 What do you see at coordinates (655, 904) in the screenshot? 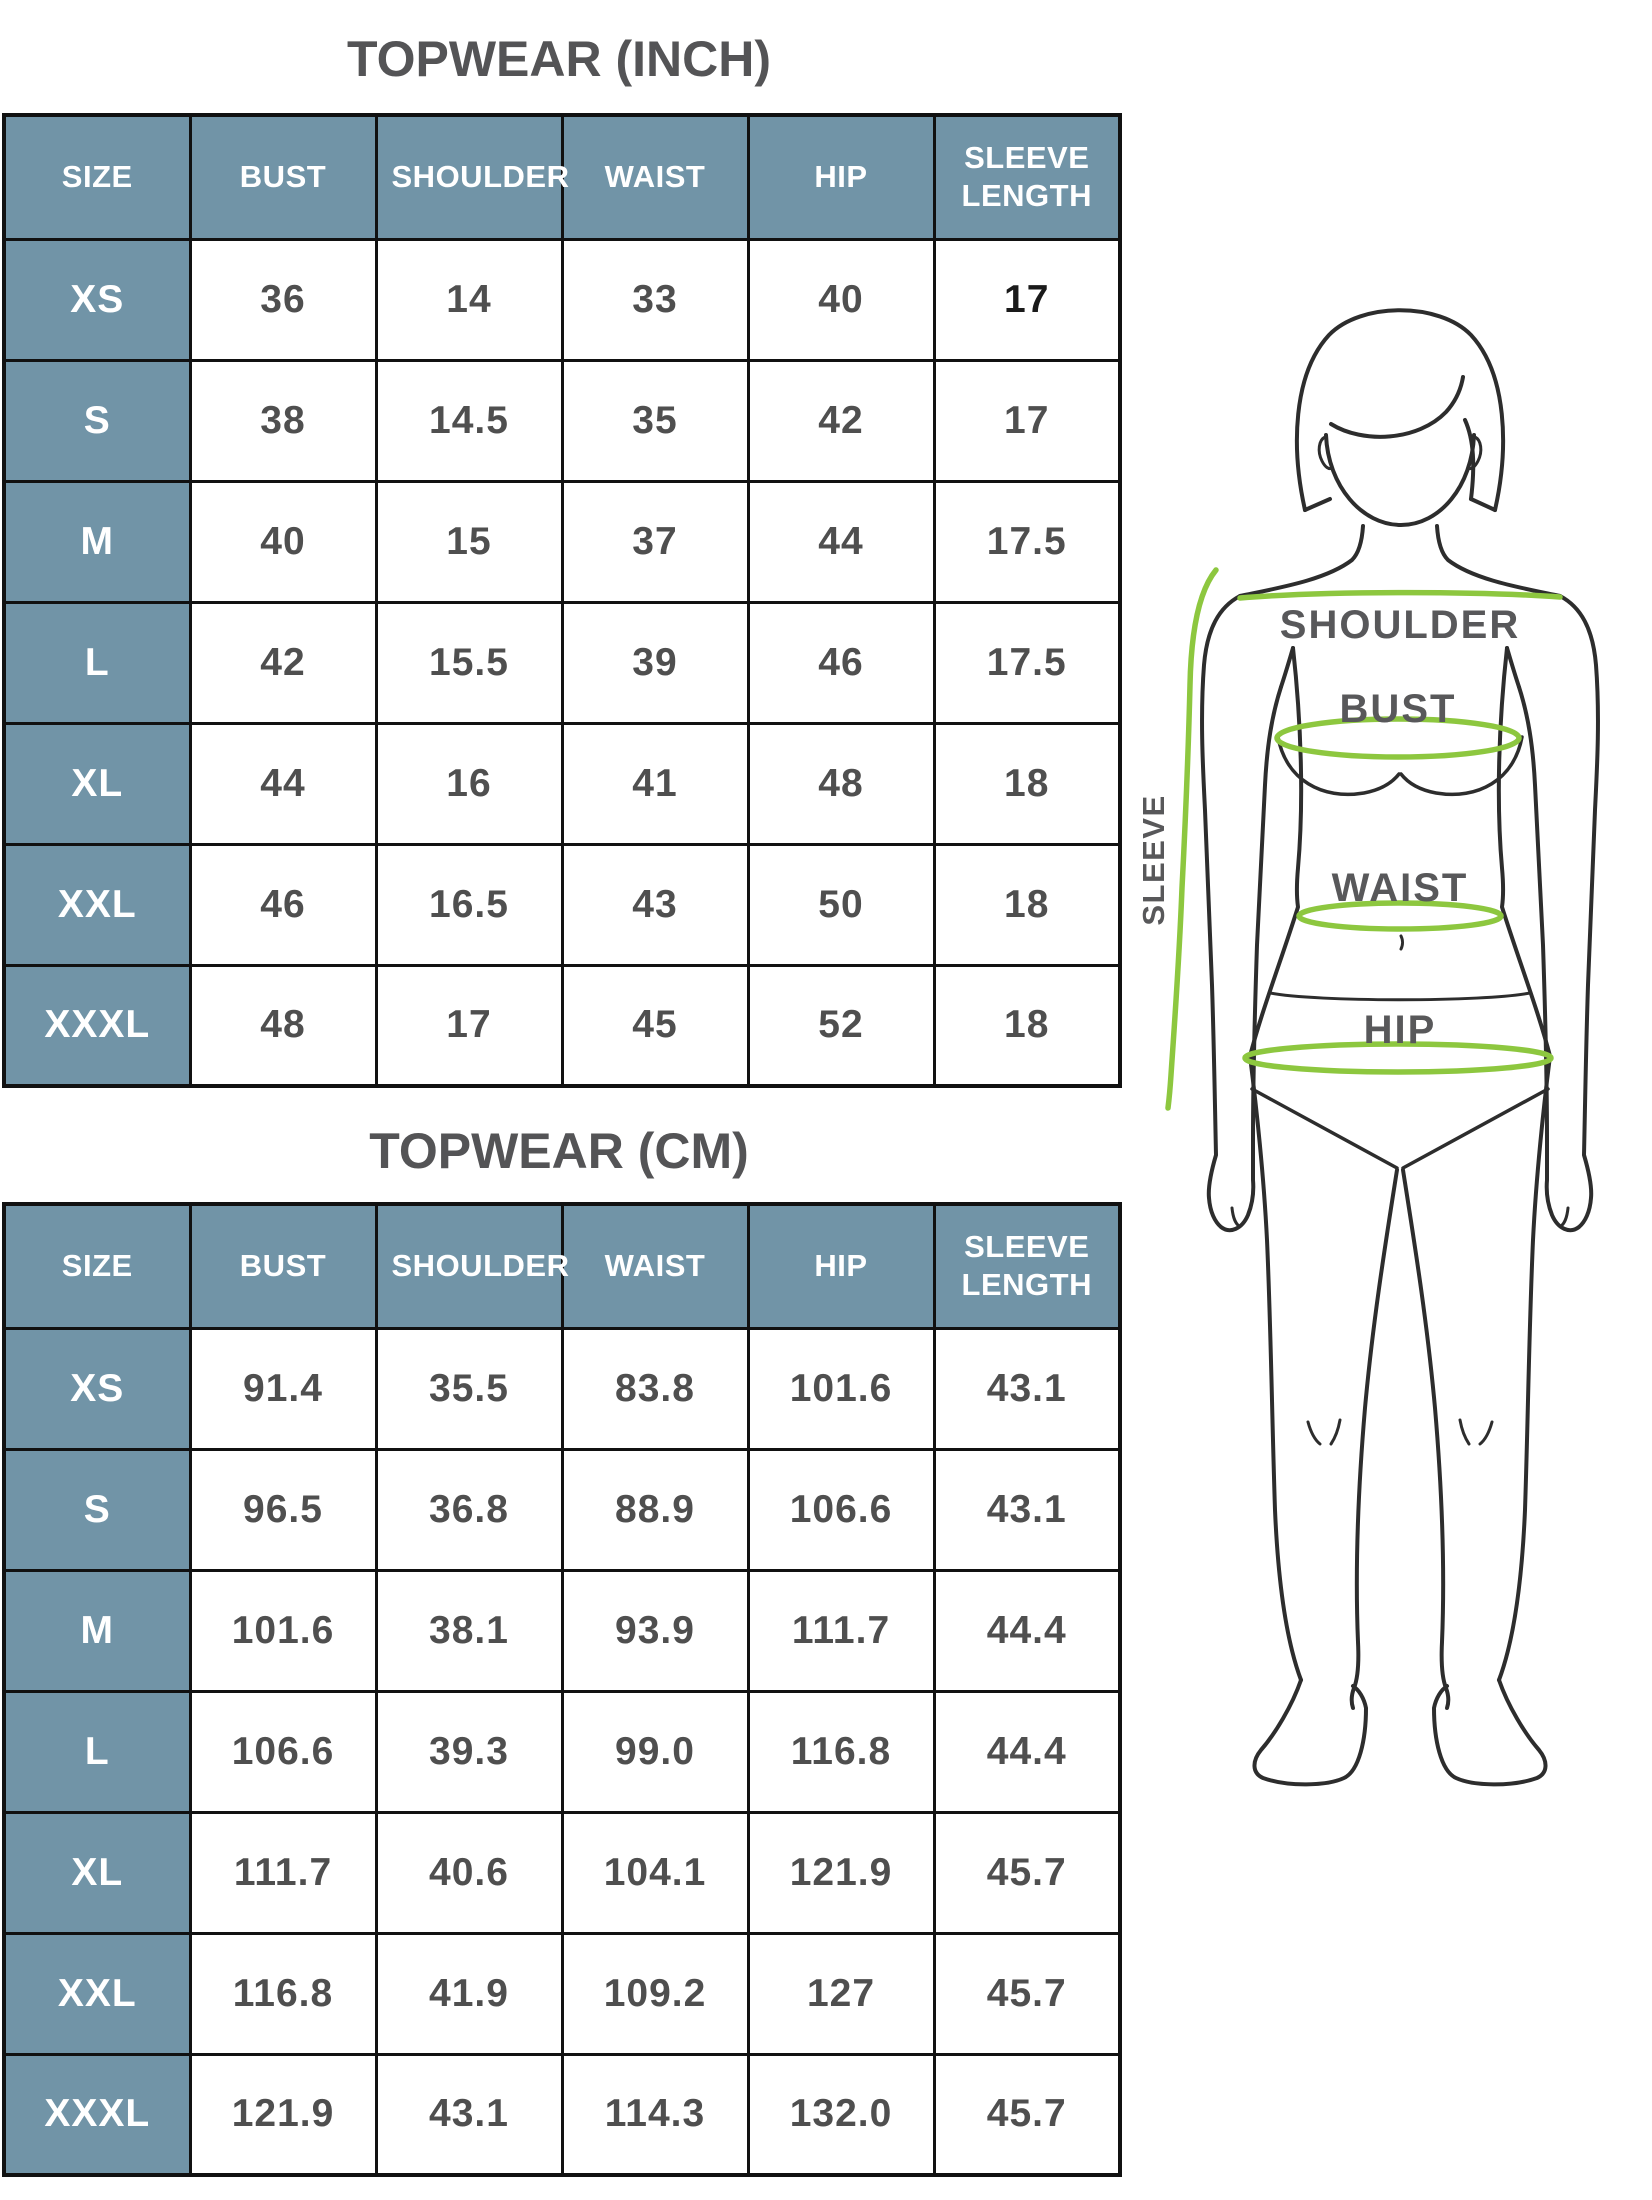
I see `value-cell: 43` at bounding box center [655, 904].